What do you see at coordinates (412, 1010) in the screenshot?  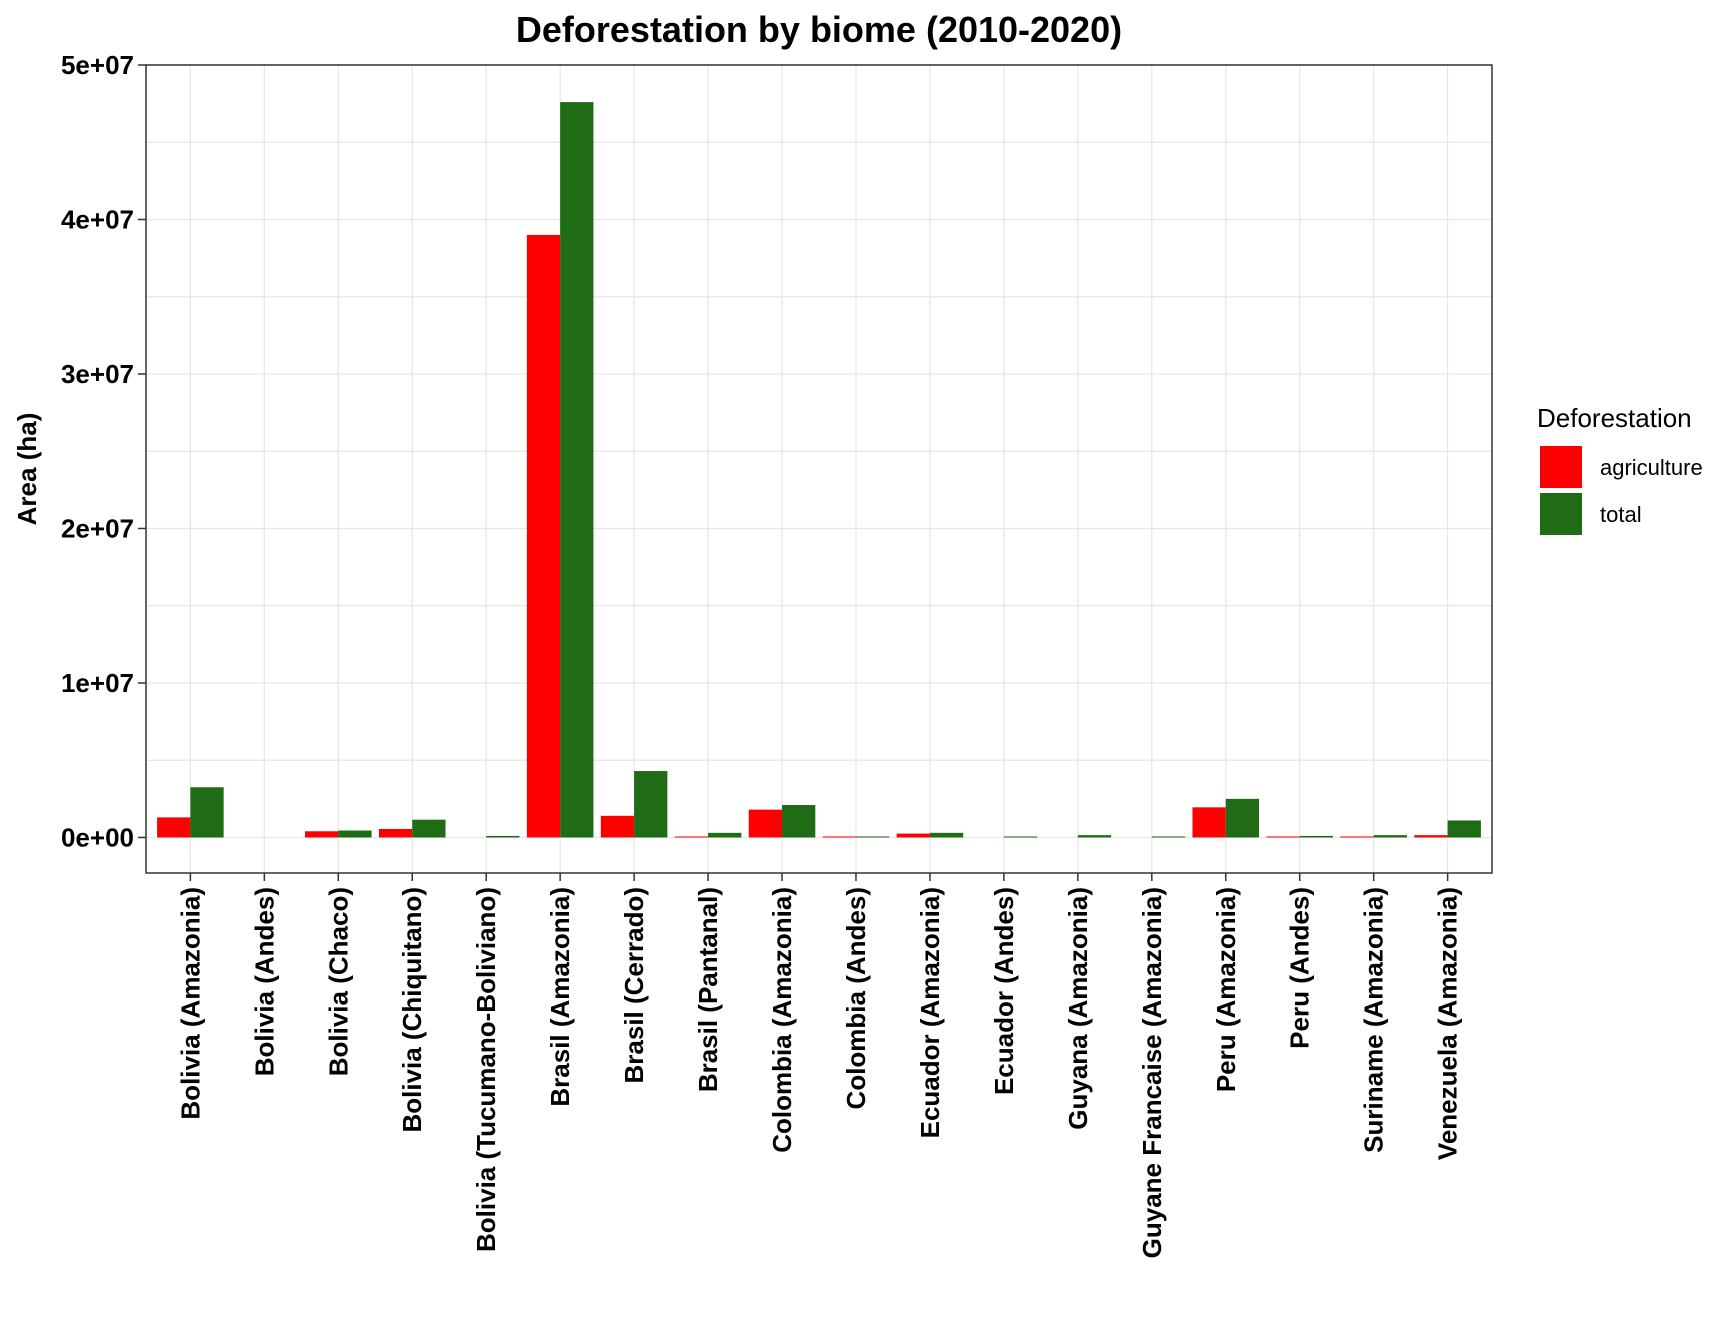 I see `x-tick-label: Bolivia (Chiquitano)` at bounding box center [412, 1010].